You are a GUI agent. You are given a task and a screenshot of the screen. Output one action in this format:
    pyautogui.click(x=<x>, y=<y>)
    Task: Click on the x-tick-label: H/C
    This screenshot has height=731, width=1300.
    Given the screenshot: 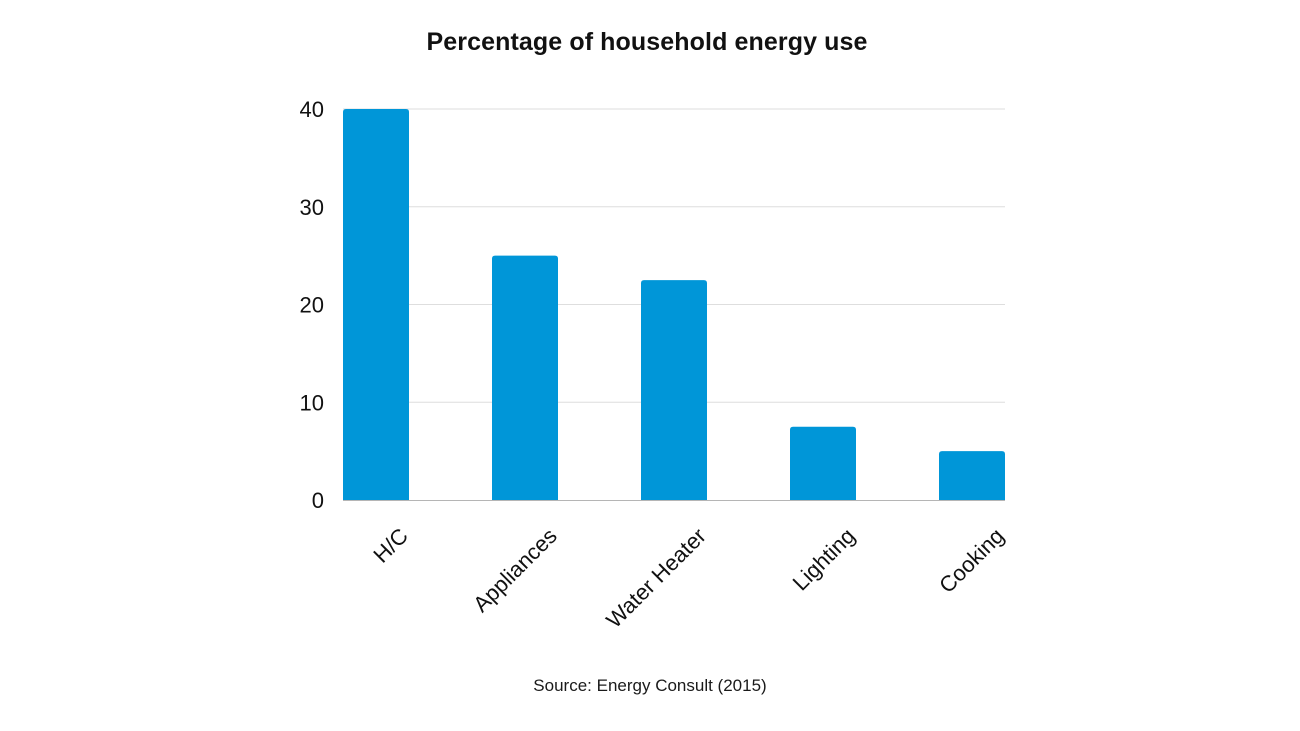 What is the action you would take?
    pyautogui.click(x=390, y=545)
    